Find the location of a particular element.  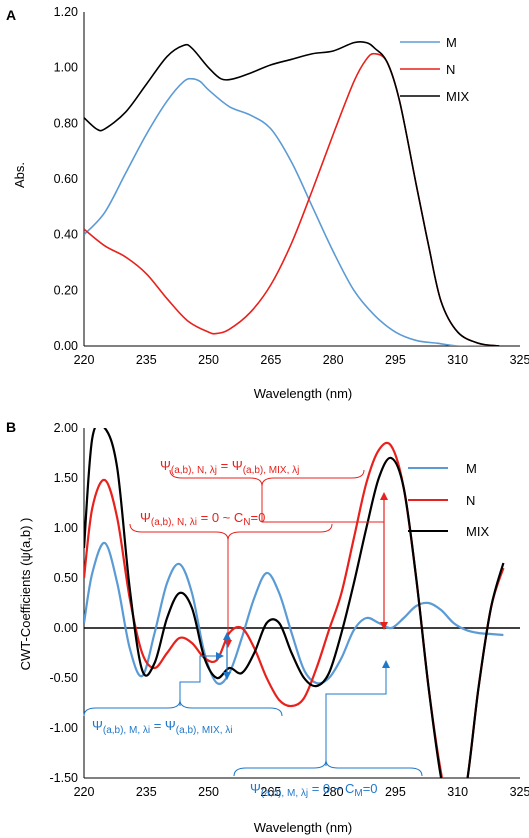

legend-b-label-m: M is located at coordinates (471, 468).